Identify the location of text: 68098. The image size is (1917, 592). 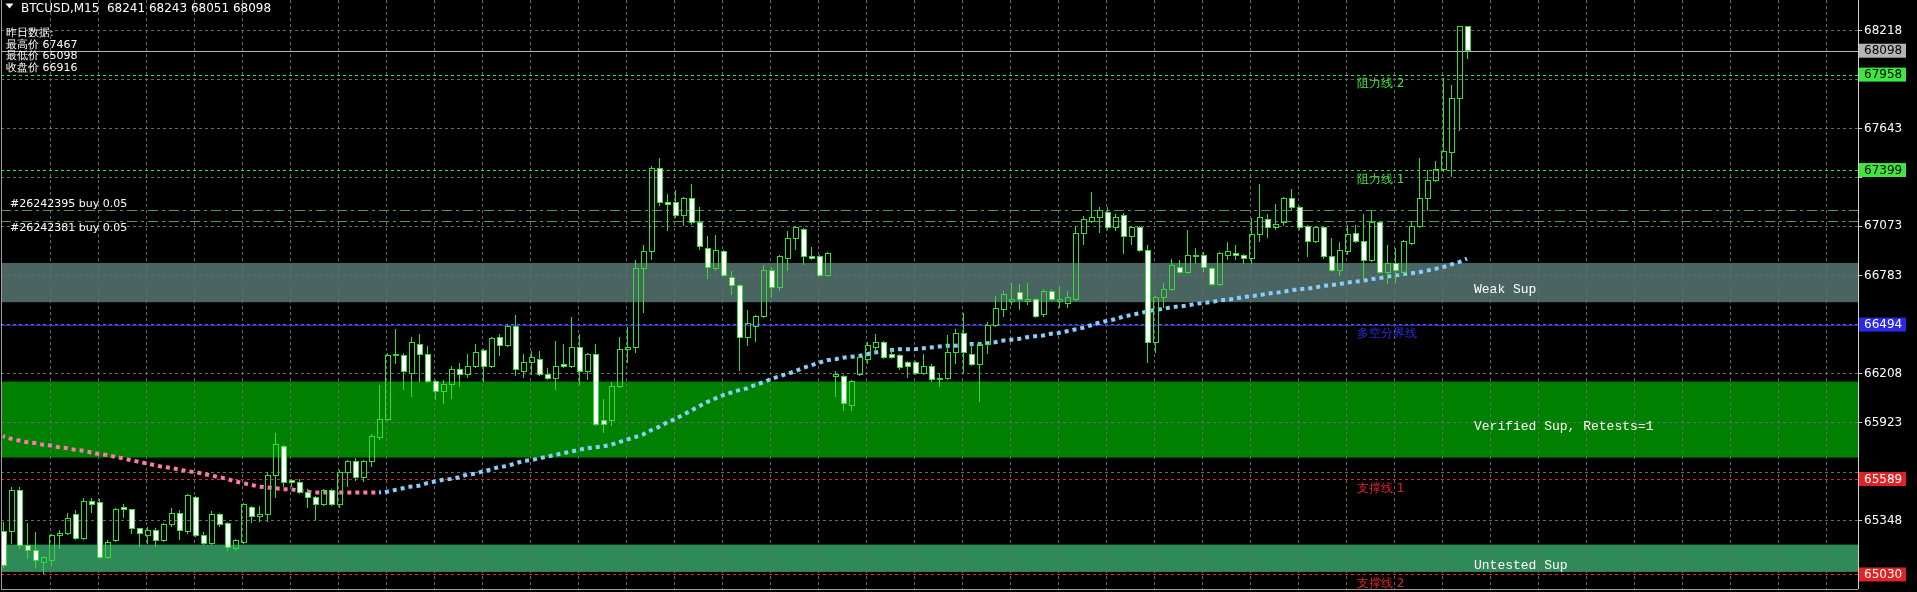
(1883, 50).